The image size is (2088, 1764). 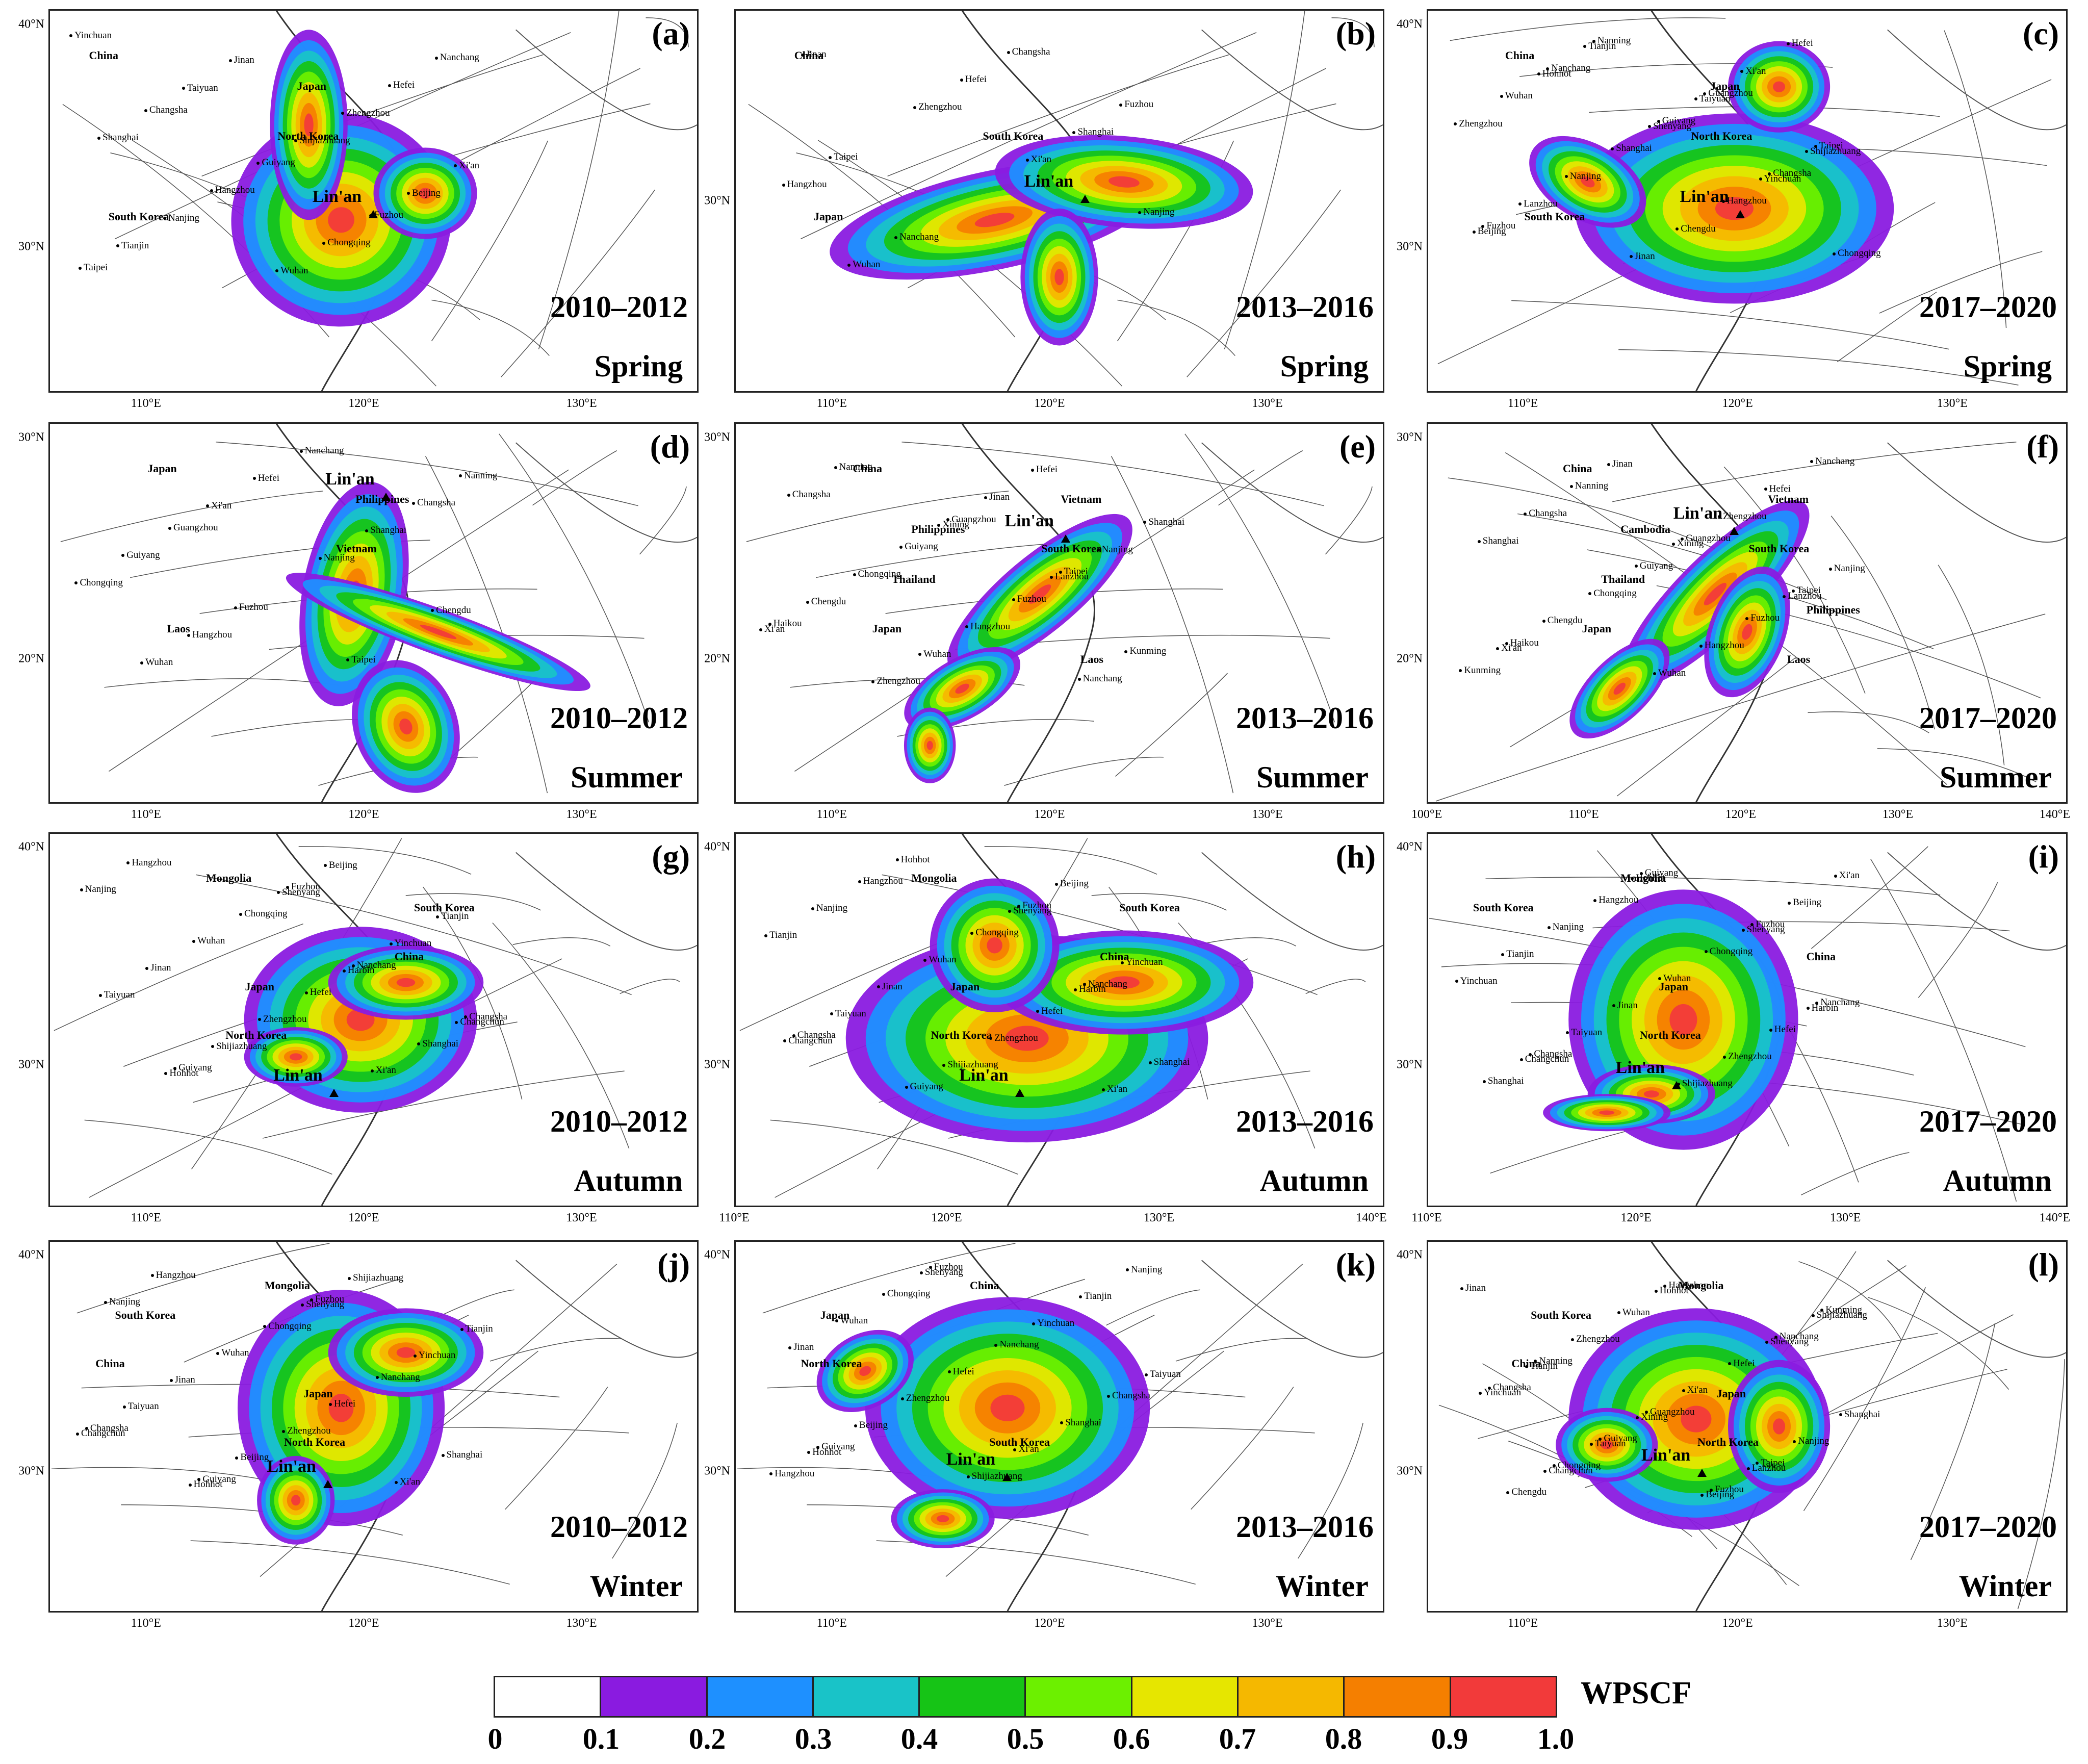 What do you see at coordinates (1833, 609) in the screenshot?
I see `country-label: Philippines` at bounding box center [1833, 609].